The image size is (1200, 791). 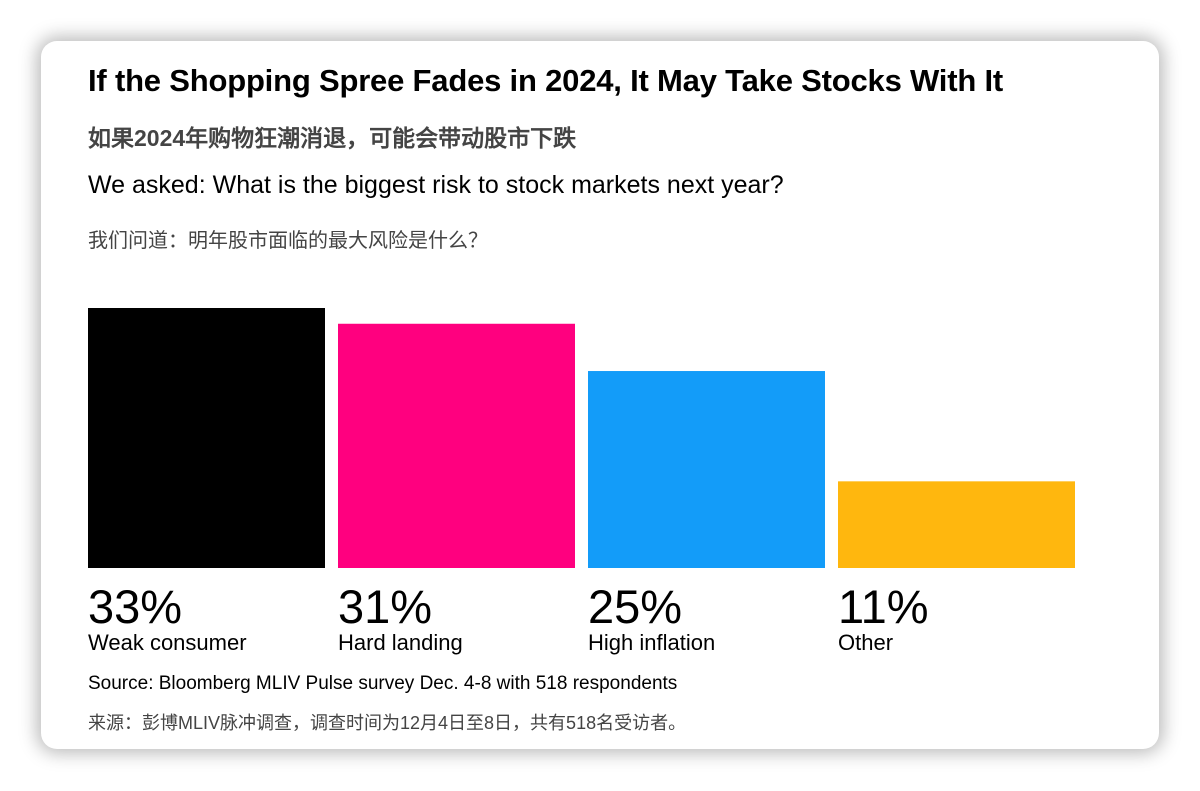 I want to click on source-note-chinese: 来源：彭博MLIV脉冲调查，调查时间为12月4日至8日，共有518名受访者。, so click(x=387, y=723).